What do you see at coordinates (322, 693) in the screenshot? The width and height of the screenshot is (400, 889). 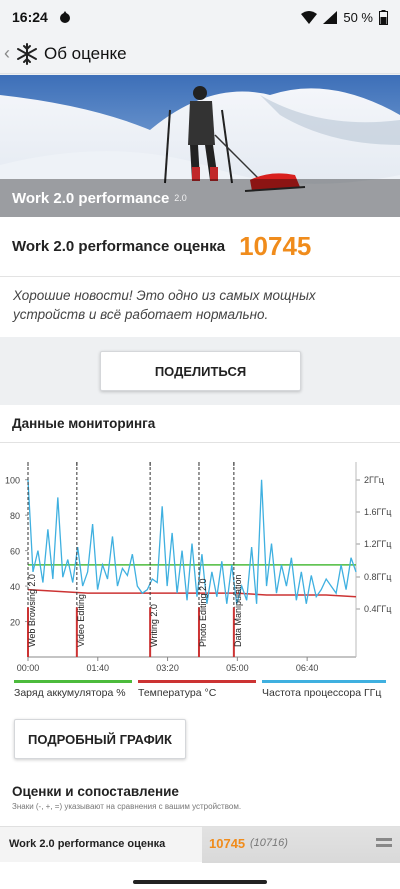 I see `legend-cpu-label: Частота процессора ГГц` at bounding box center [322, 693].